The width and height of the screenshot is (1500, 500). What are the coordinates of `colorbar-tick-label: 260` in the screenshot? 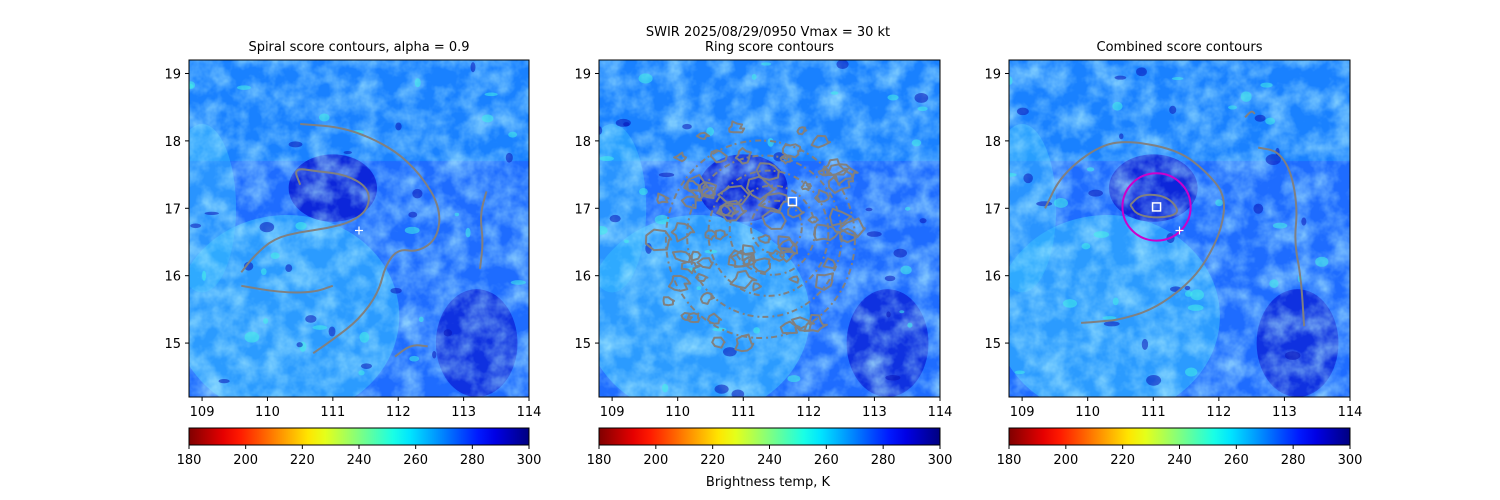 It's located at (826, 460).